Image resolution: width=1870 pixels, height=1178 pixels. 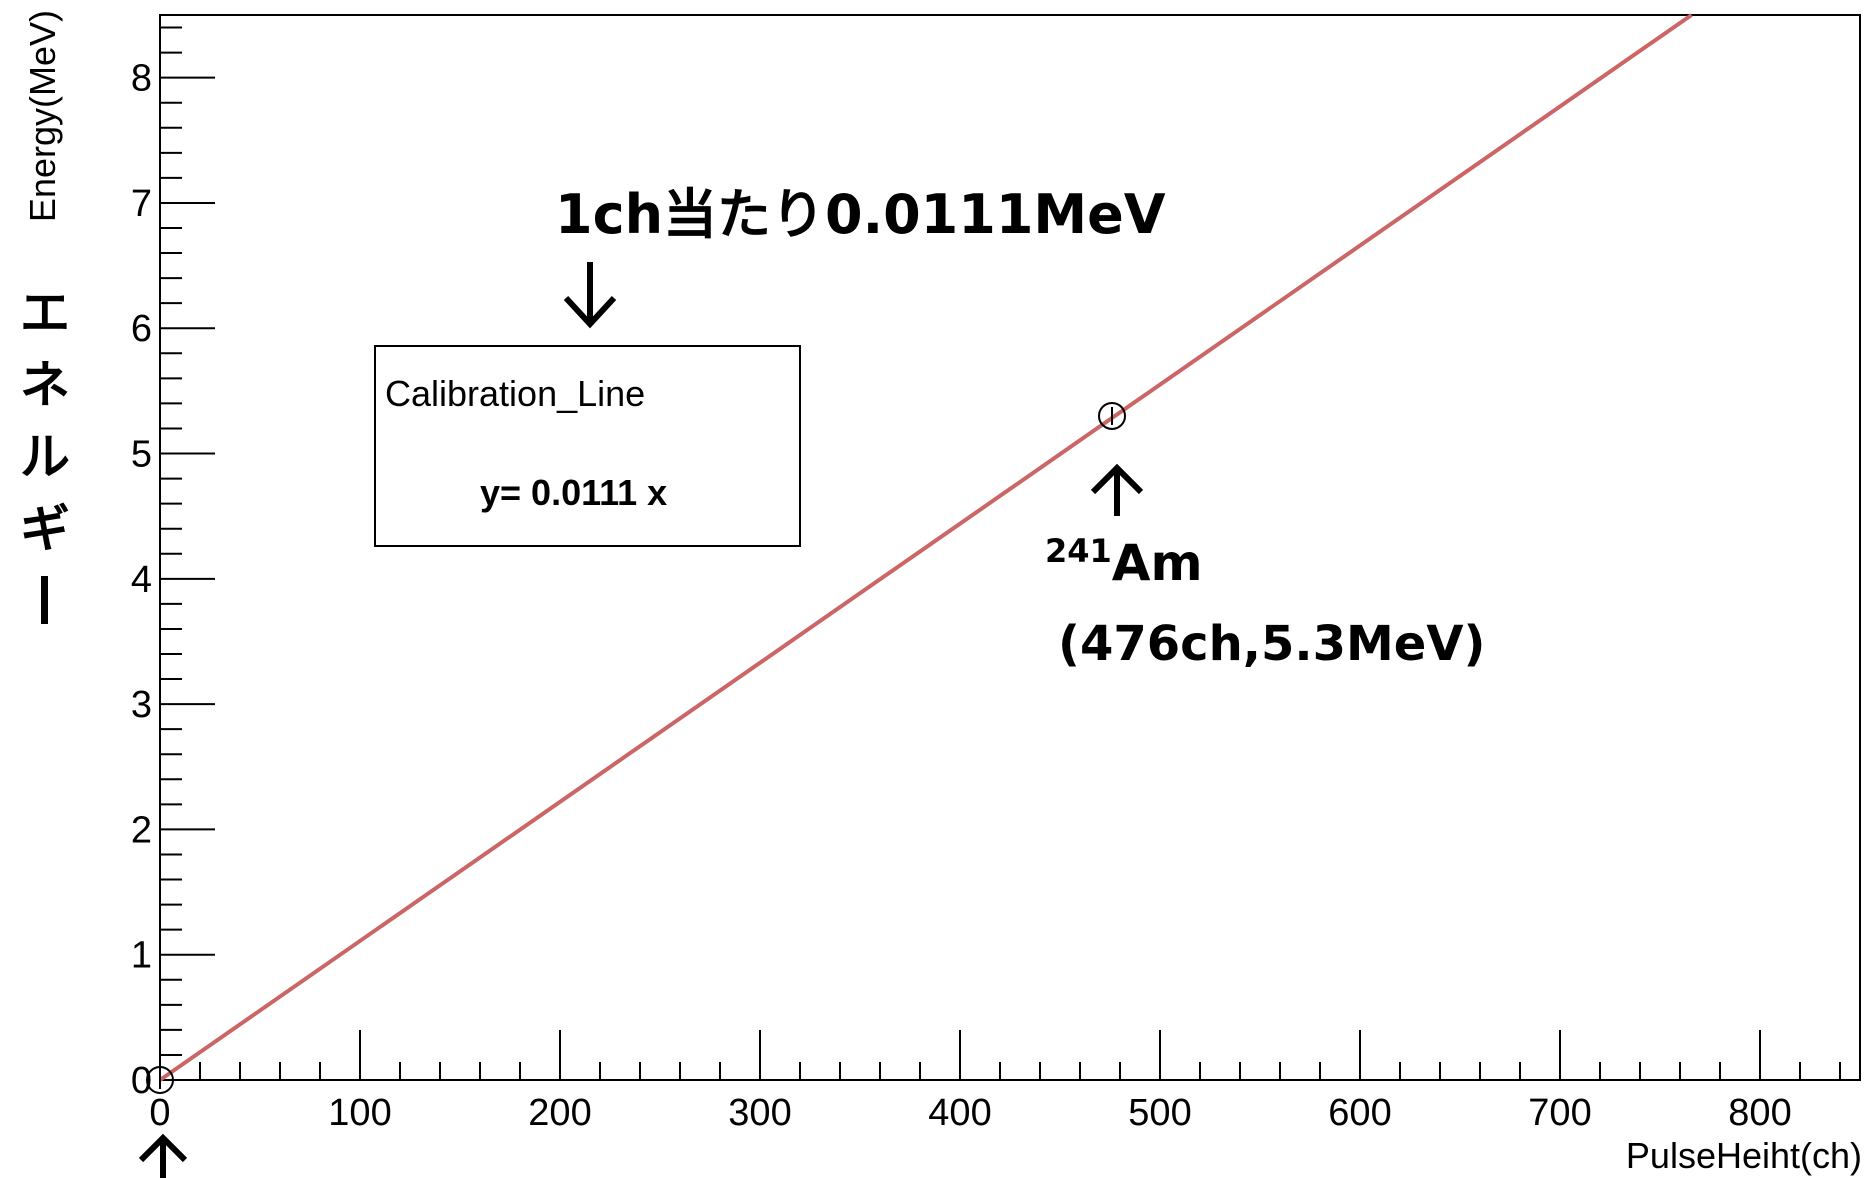 What do you see at coordinates (359, 1113) in the screenshot?
I see `x-tick-label: 100` at bounding box center [359, 1113].